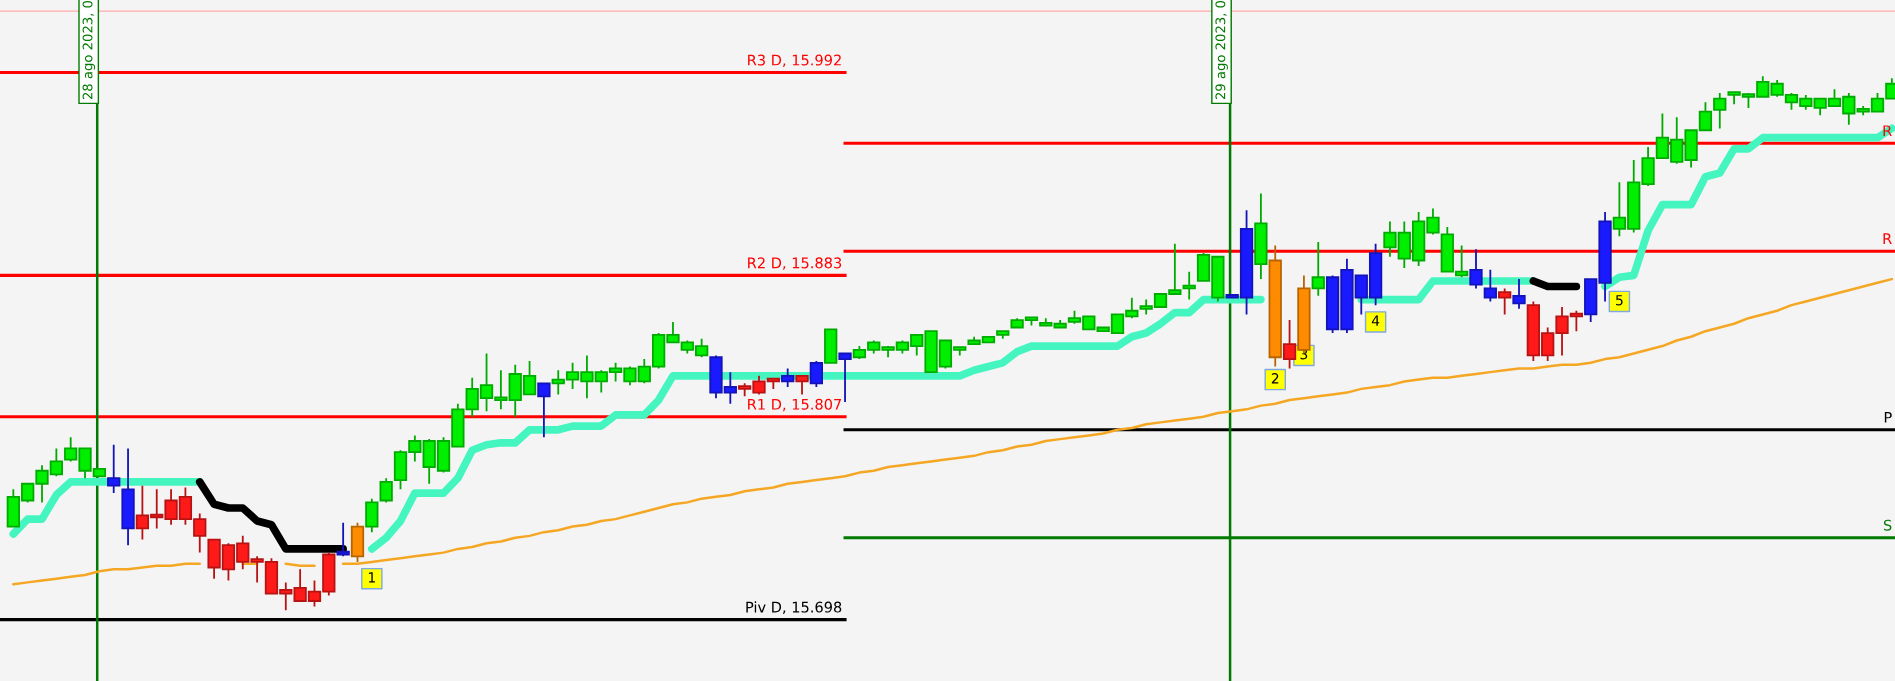 The height and width of the screenshot is (681, 1895). I want to click on ref-line-label: R3 D, 15.992, so click(794, 61).